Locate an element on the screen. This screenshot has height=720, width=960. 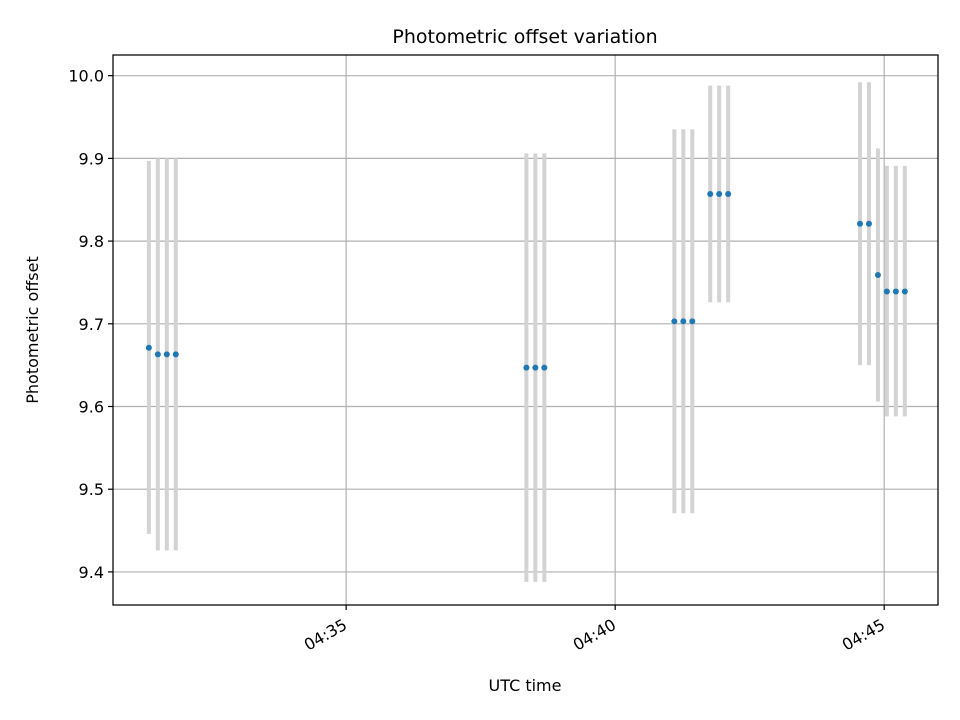
y-tick-label: 9.8 is located at coordinates (91, 241).